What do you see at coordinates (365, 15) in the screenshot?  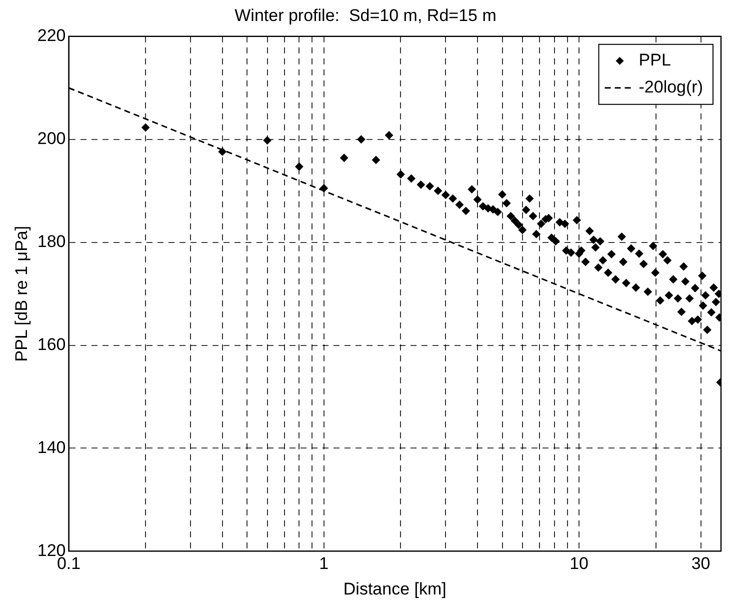 I see `chart-title: Winter profile: Sd=10 m, Rd=15 m` at bounding box center [365, 15].